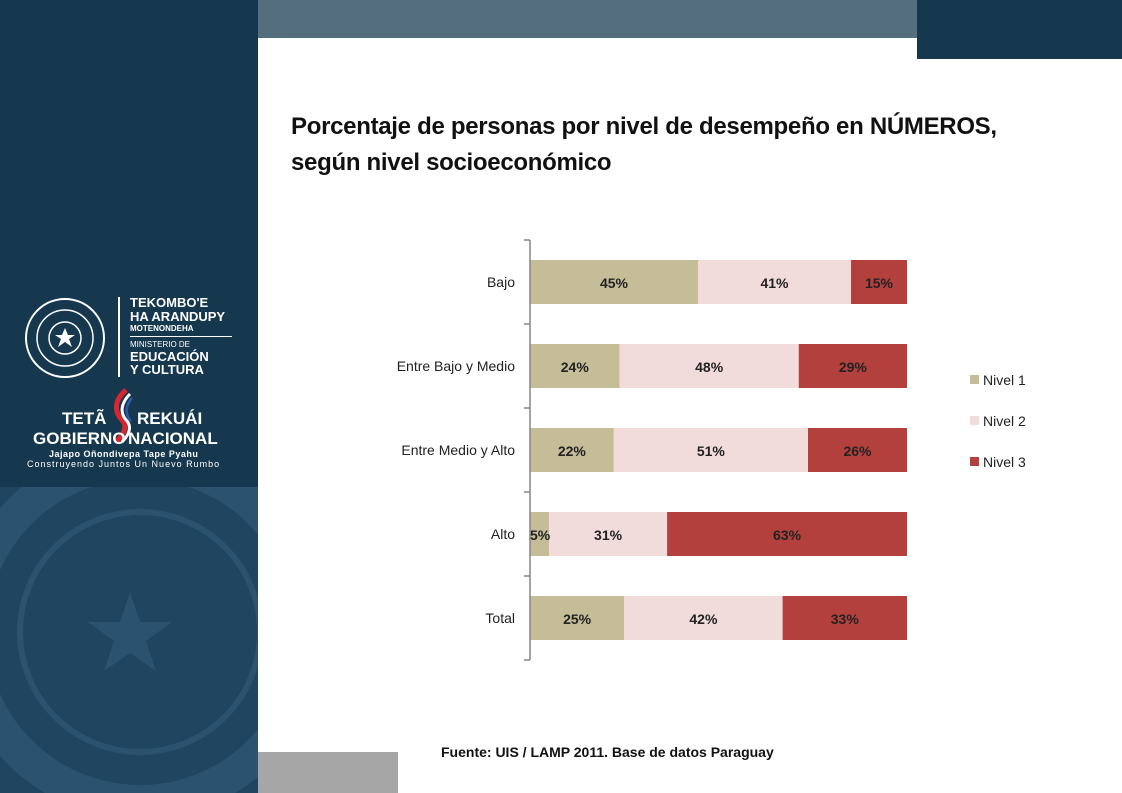  What do you see at coordinates (84, 418) in the screenshot?
I see `gov-left-1: TETÃ` at bounding box center [84, 418].